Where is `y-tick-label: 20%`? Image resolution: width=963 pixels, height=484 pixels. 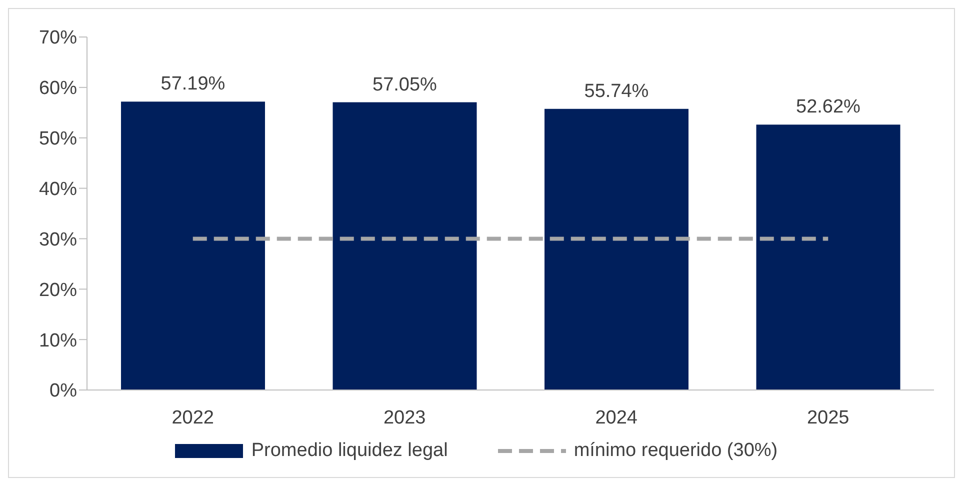 y-tick-label: 20% is located at coordinates (58, 290).